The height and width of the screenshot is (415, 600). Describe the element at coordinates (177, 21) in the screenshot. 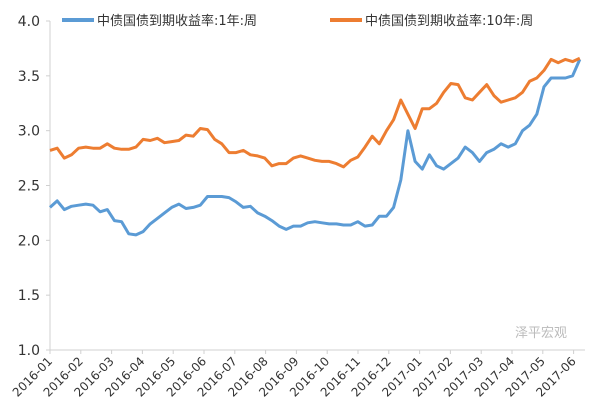

I see `legend-label: 中债国债到期收益率:1年:周` at that location.